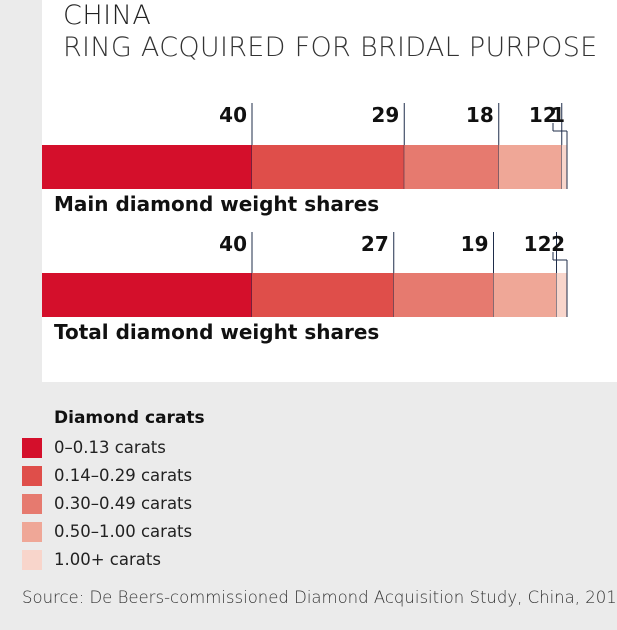  Describe the element at coordinates (475, 244) in the screenshot. I see `value-label: 19` at that location.